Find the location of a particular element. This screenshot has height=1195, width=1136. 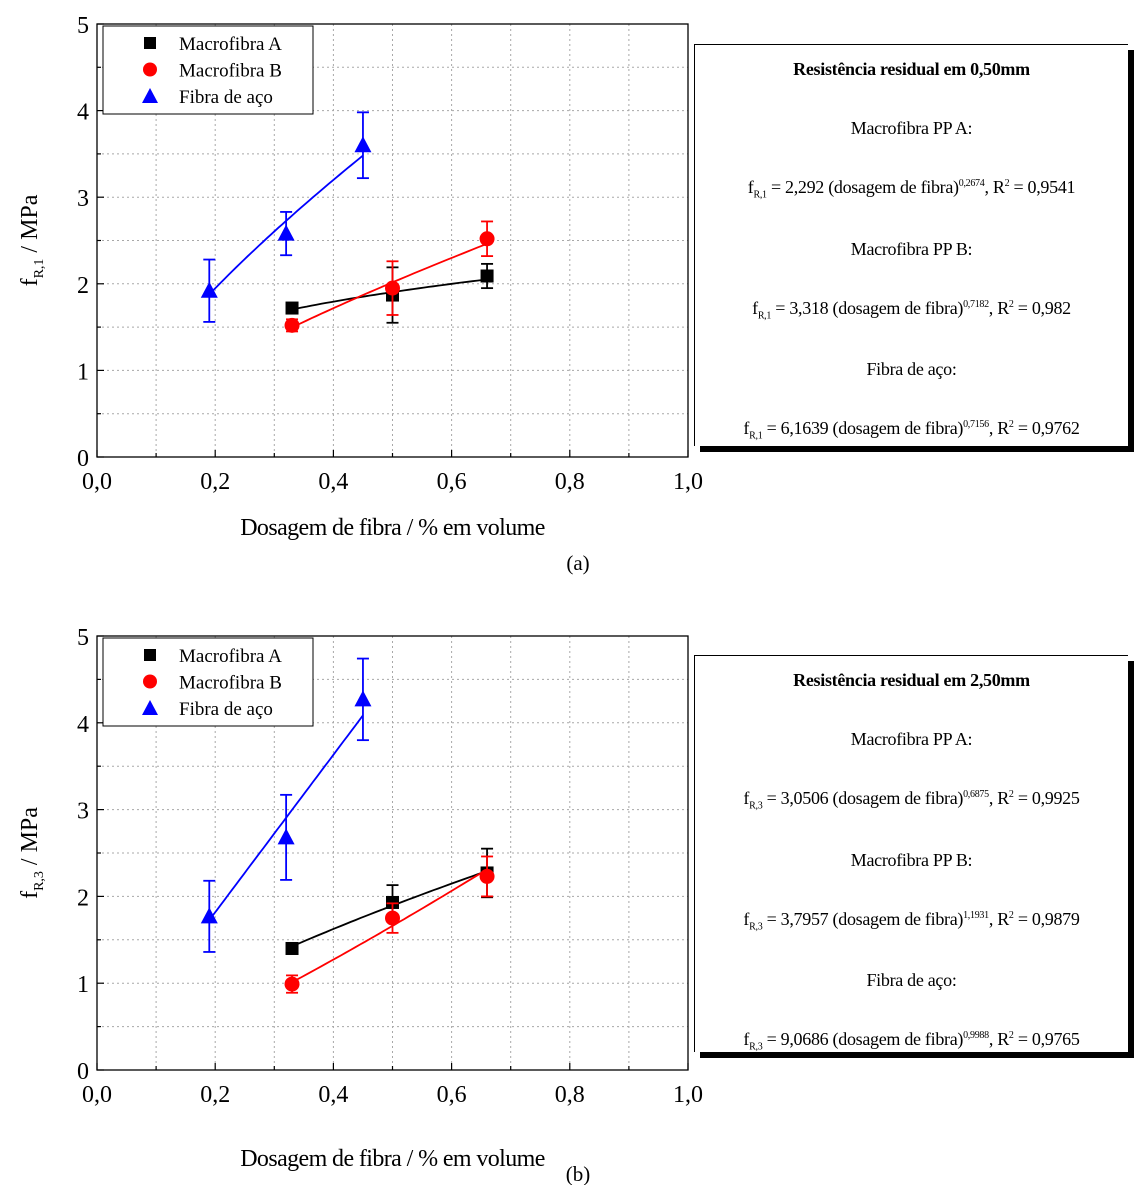

fit-curve-macrofibra-b is located at coordinates (389, 925).